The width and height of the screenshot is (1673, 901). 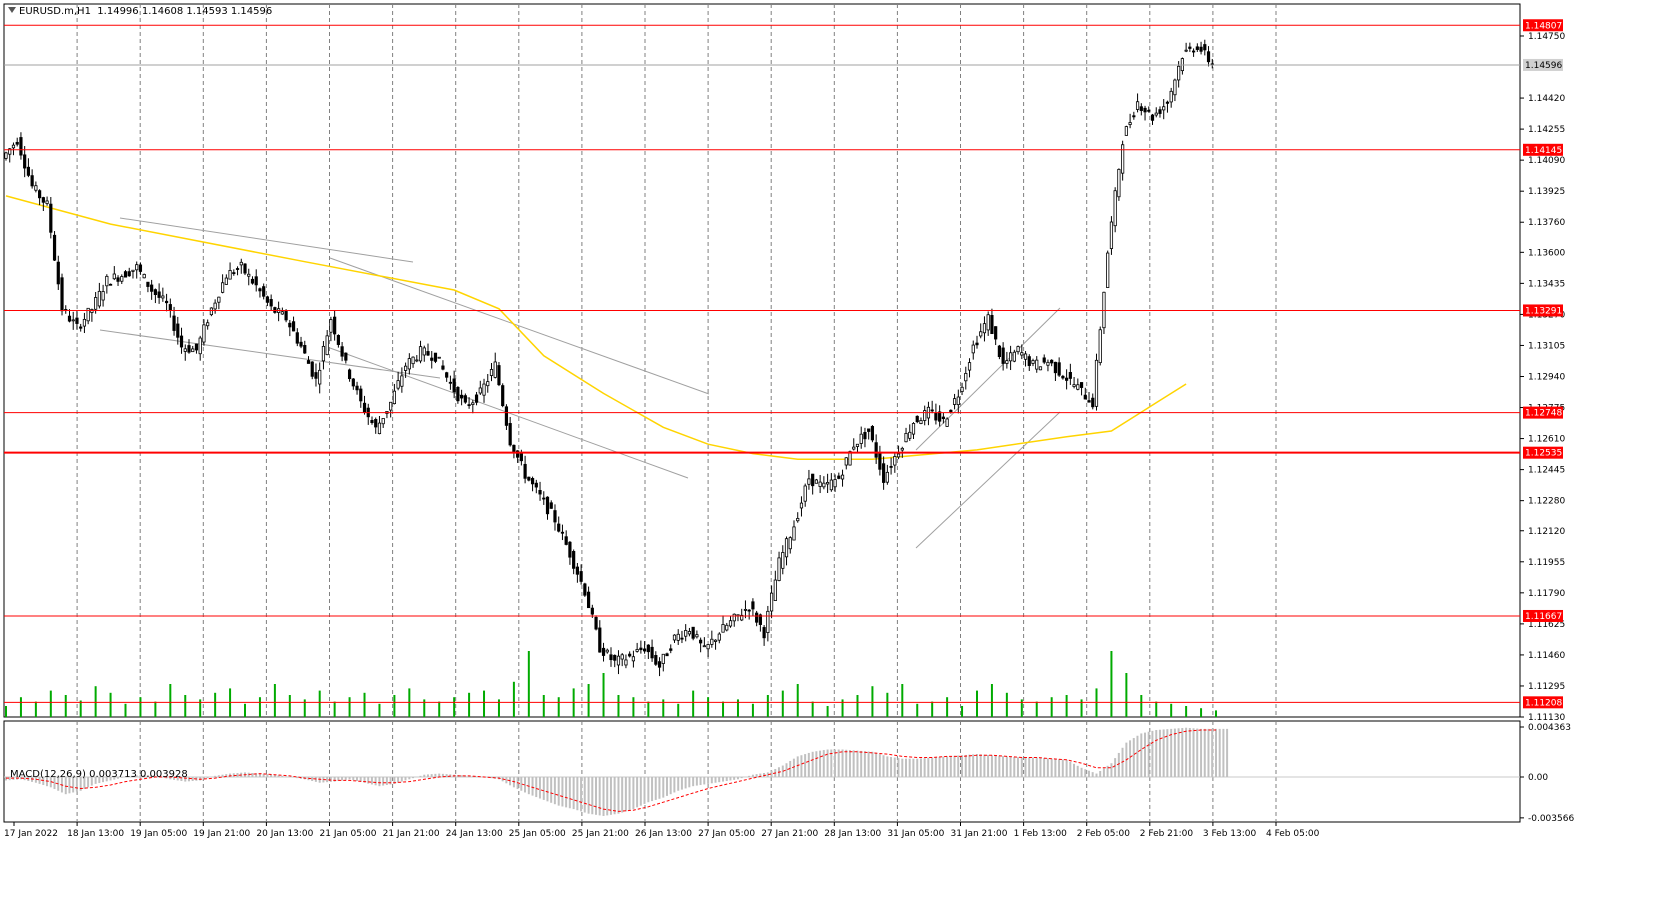 I want to click on x-tick-label: 28 Jan 13:00, so click(x=852, y=834).